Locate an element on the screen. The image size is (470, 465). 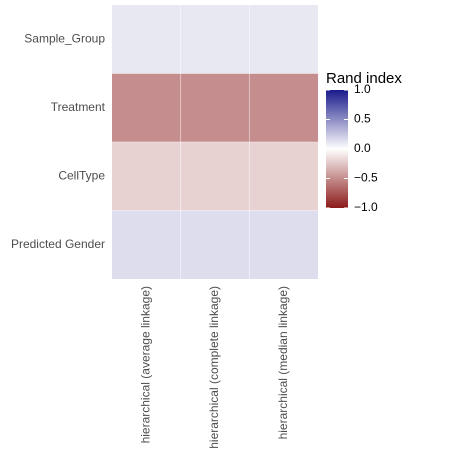
legend-tick-label: 0.0 is located at coordinates (362, 148).